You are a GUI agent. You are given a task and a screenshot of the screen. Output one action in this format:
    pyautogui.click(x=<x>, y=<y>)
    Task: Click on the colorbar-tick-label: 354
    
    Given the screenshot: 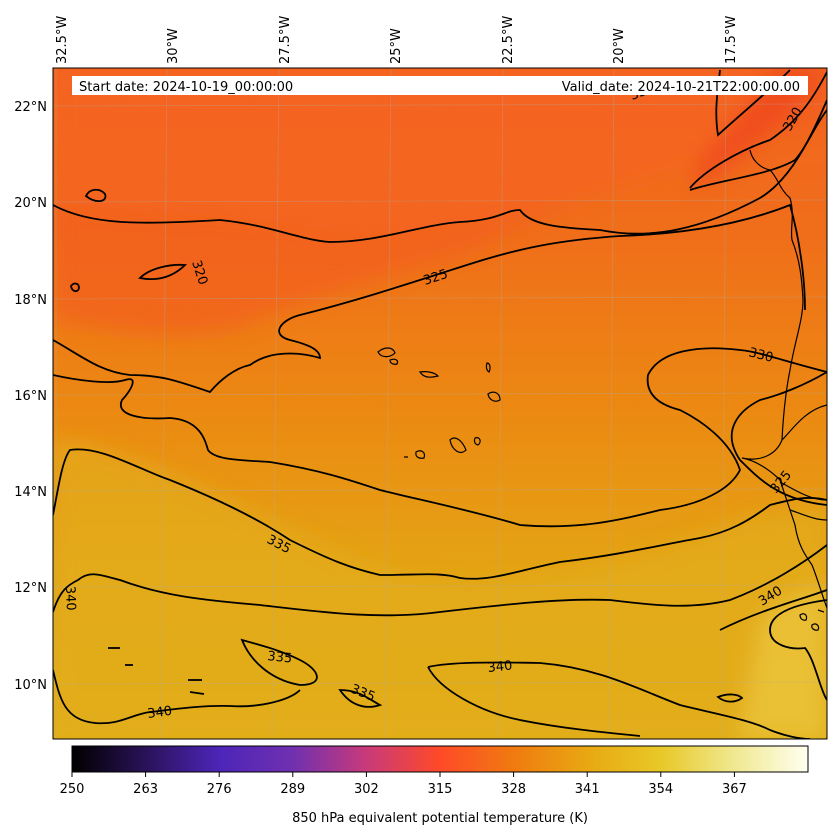 What is the action you would take?
    pyautogui.click(x=660, y=789)
    